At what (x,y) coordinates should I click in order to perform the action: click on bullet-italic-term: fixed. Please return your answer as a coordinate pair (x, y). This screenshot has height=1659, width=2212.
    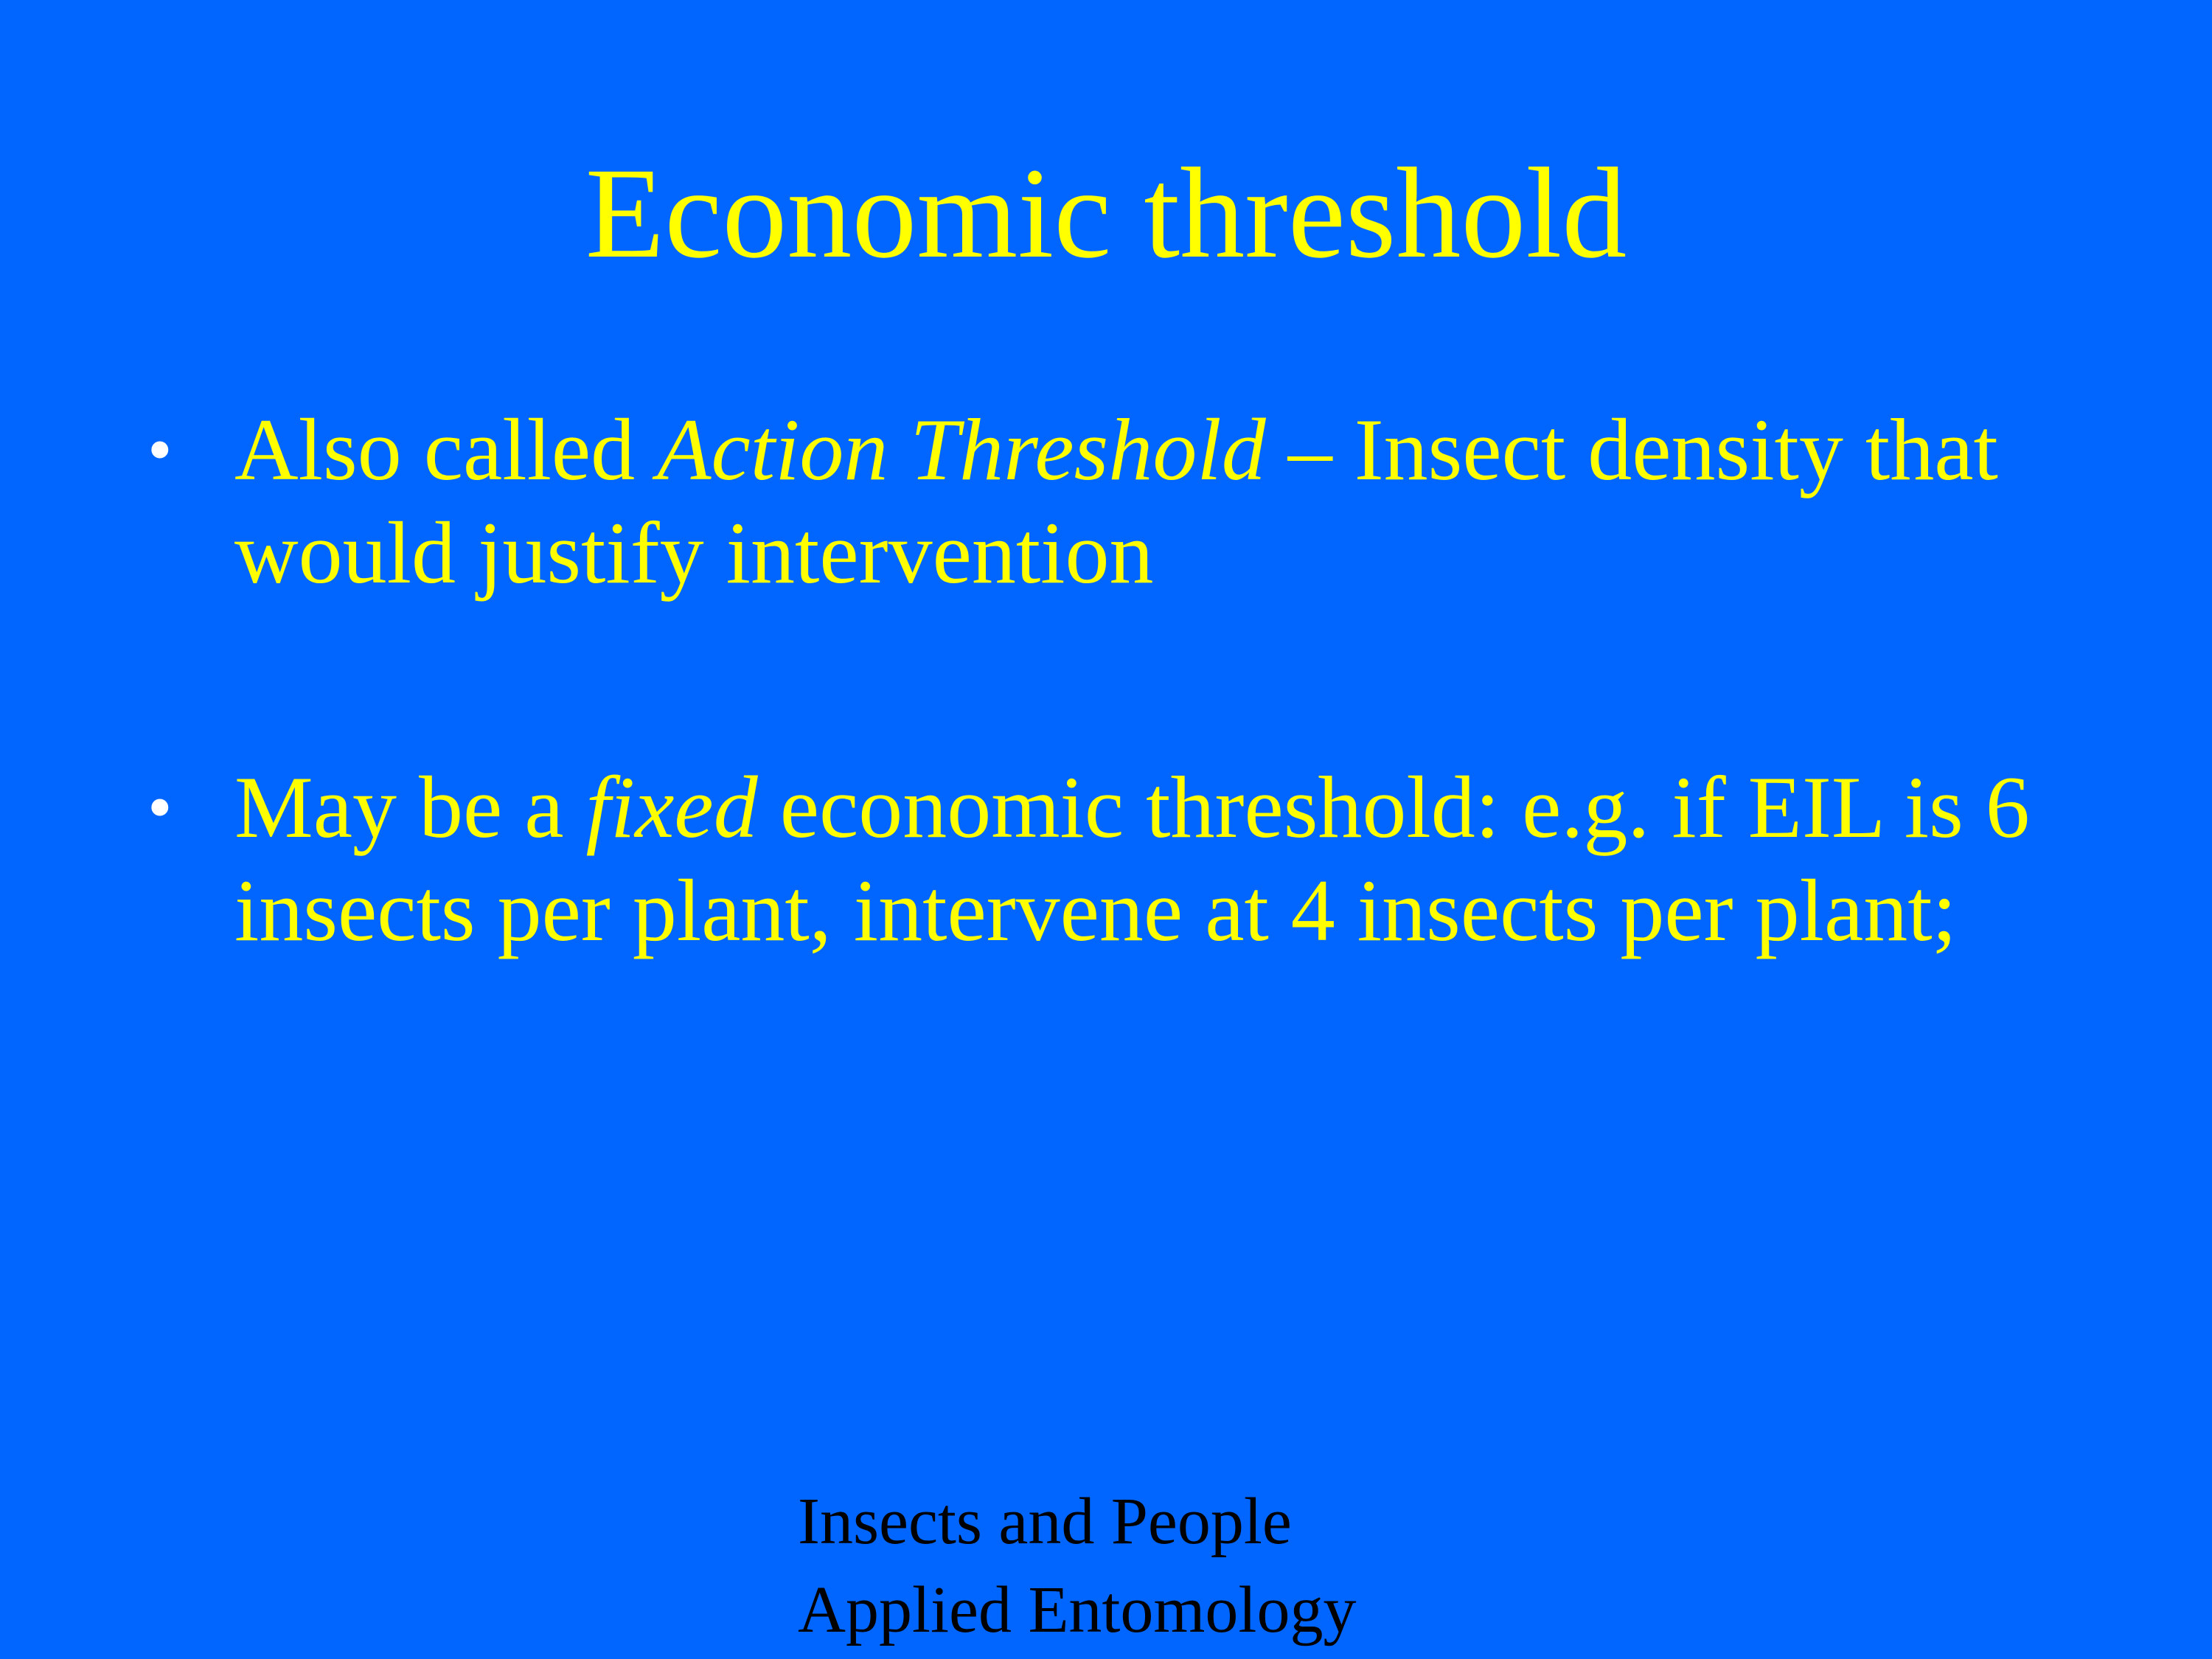
    Looking at the image, I should click on (671, 807).